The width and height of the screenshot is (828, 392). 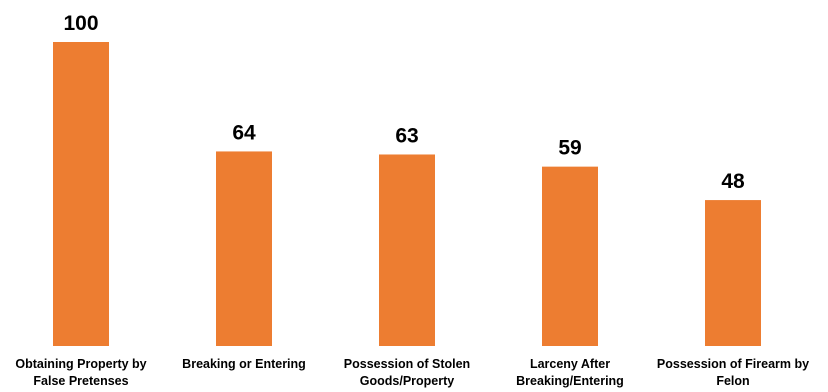 I want to click on category-label-line: False Pretenses, so click(x=80, y=381).